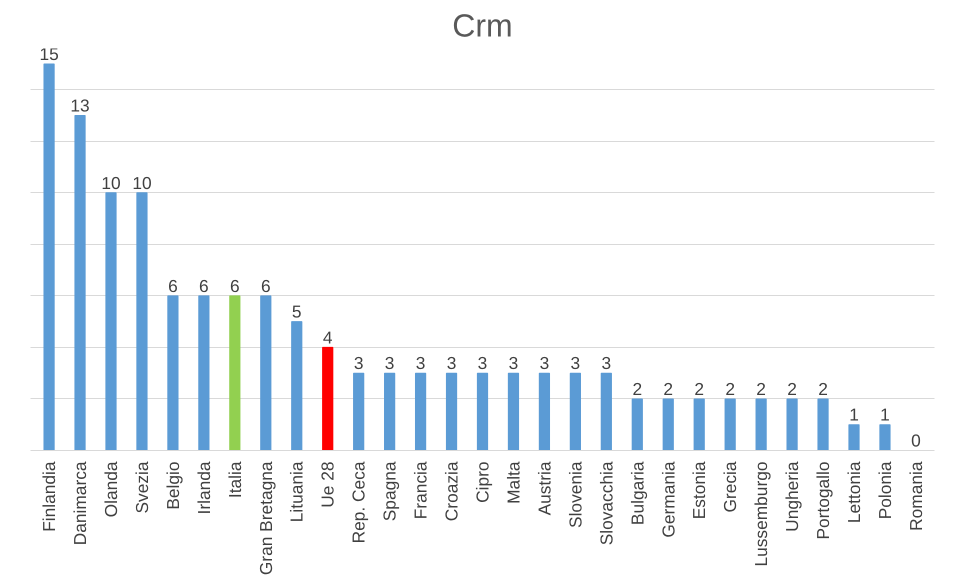  Describe the element at coordinates (327, 337) in the screenshot. I see `data-label: 4` at that location.